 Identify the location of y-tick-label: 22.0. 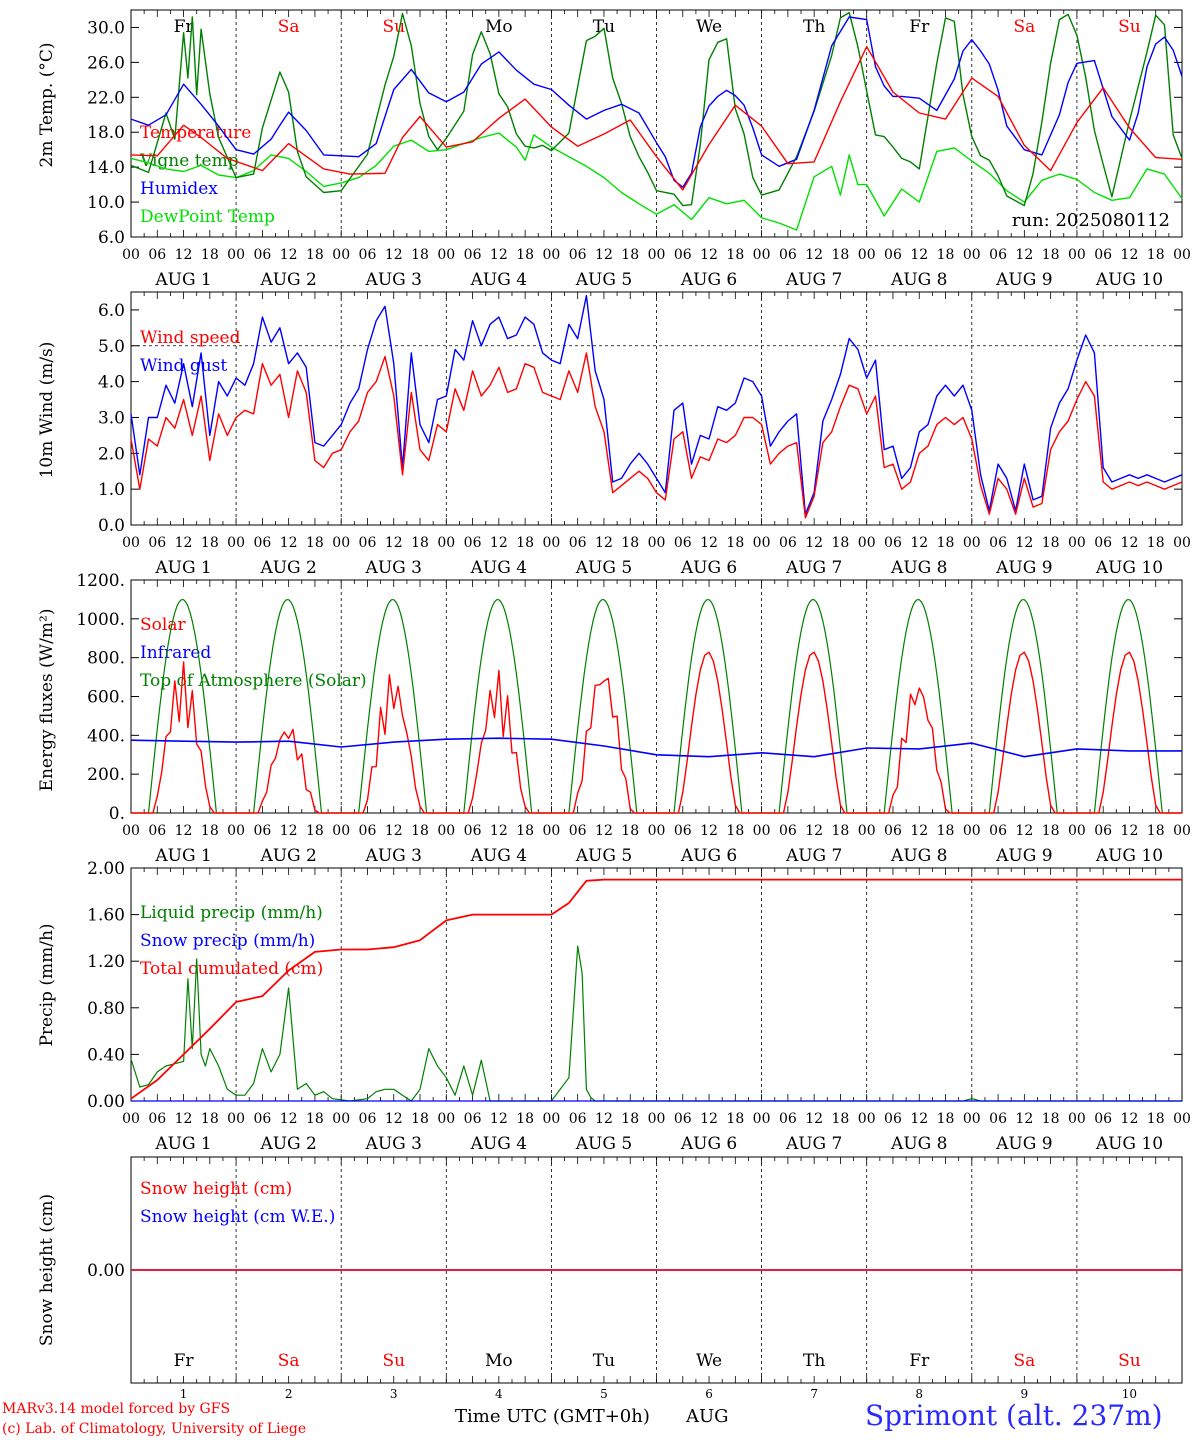
(106, 98).